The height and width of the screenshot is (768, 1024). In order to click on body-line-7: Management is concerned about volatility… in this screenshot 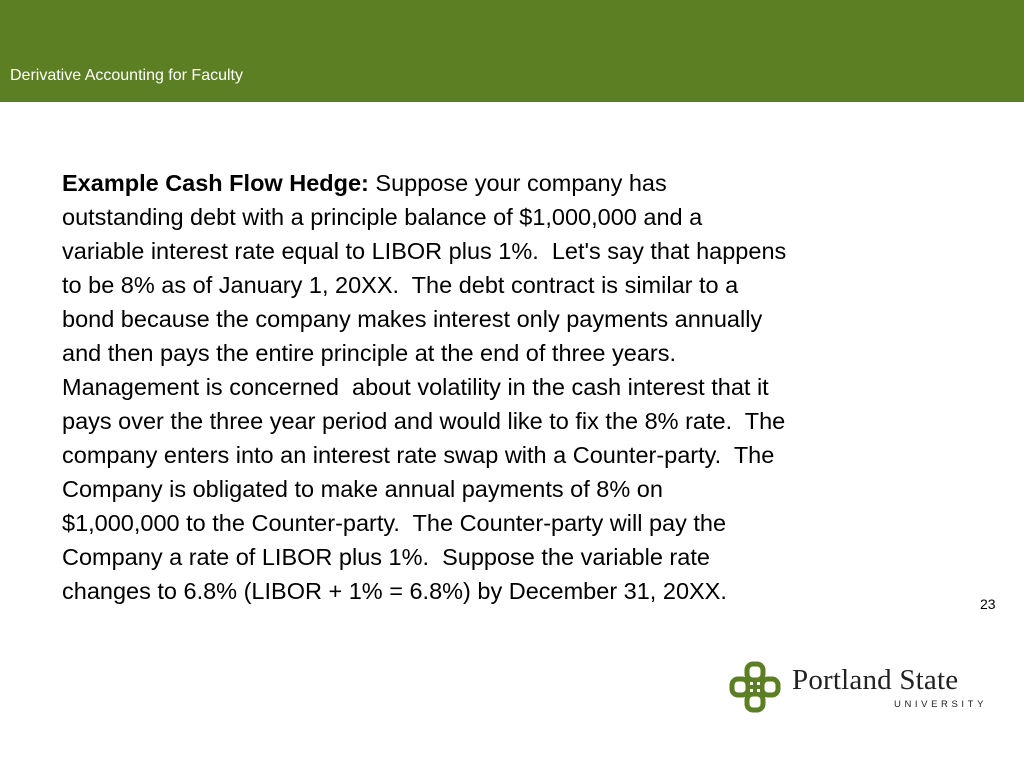, I will do `click(415, 387)`.